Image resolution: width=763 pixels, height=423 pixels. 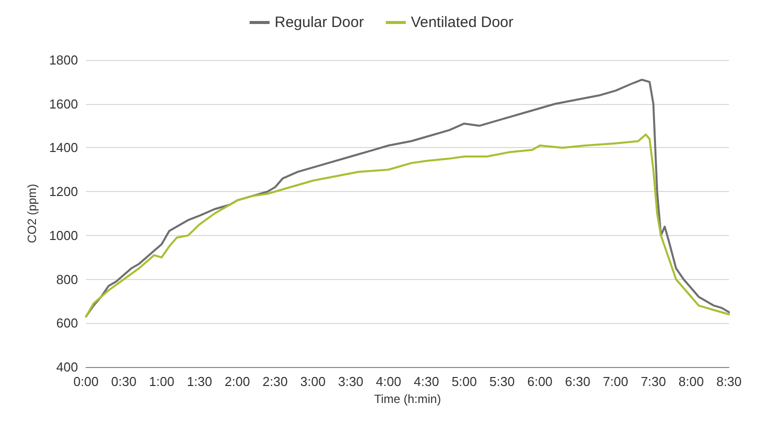 I want to click on x-tick-label: 8:30, so click(x=729, y=381).